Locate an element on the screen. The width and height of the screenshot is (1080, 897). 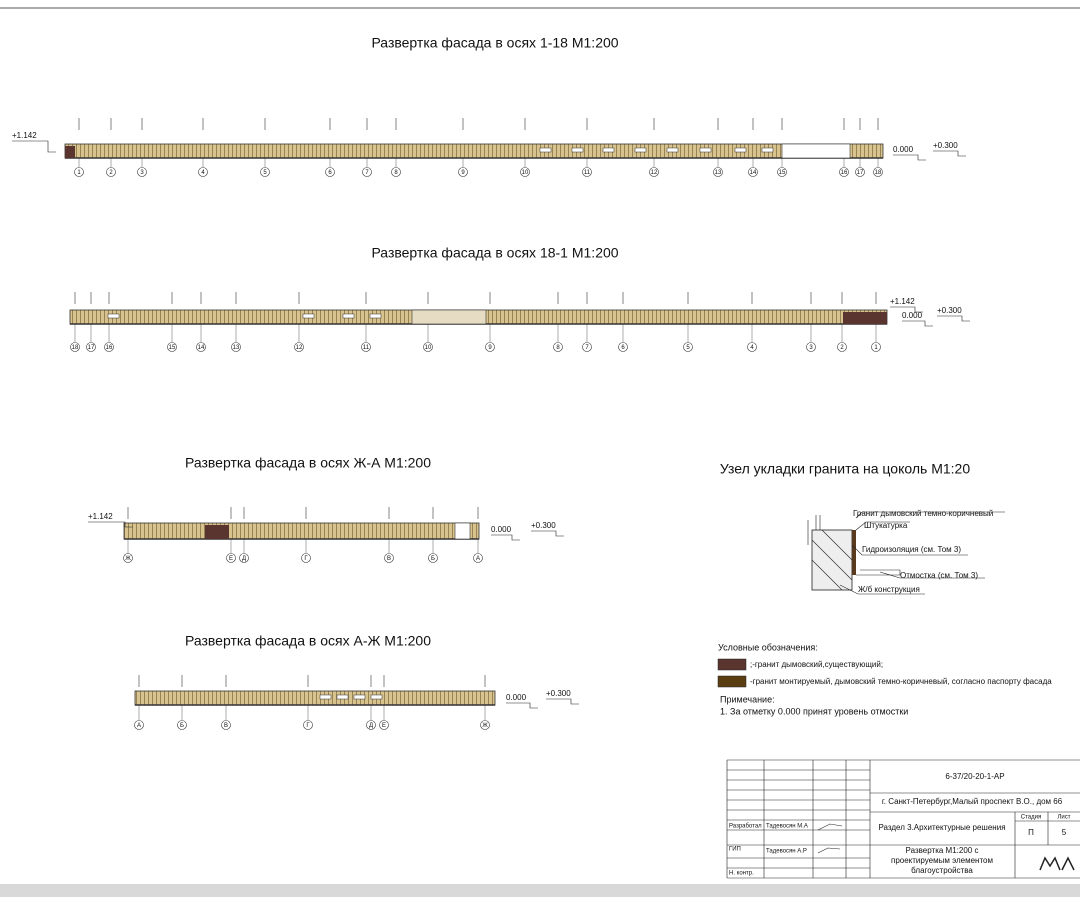
axis-label: 7 is located at coordinates (367, 173).